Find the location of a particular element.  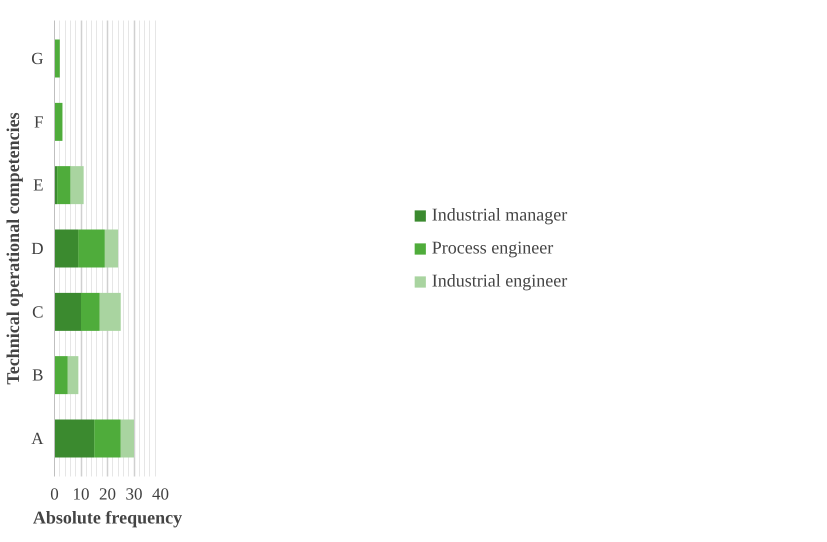

legend-label: Industrial engineer is located at coordinates (500, 281).